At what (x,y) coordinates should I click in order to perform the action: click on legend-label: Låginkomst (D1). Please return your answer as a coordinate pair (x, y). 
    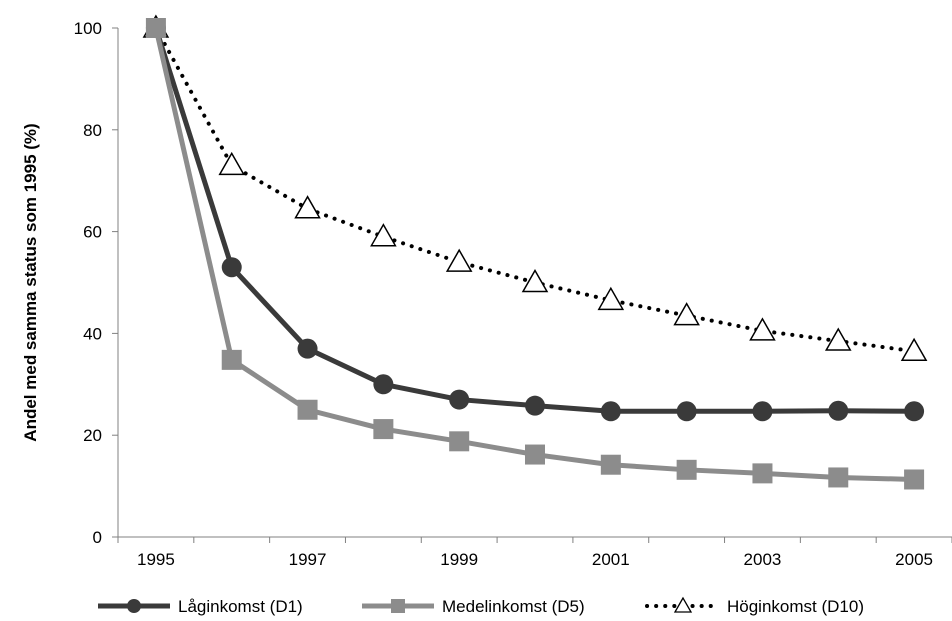
    Looking at the image, I should click on (240, 606).